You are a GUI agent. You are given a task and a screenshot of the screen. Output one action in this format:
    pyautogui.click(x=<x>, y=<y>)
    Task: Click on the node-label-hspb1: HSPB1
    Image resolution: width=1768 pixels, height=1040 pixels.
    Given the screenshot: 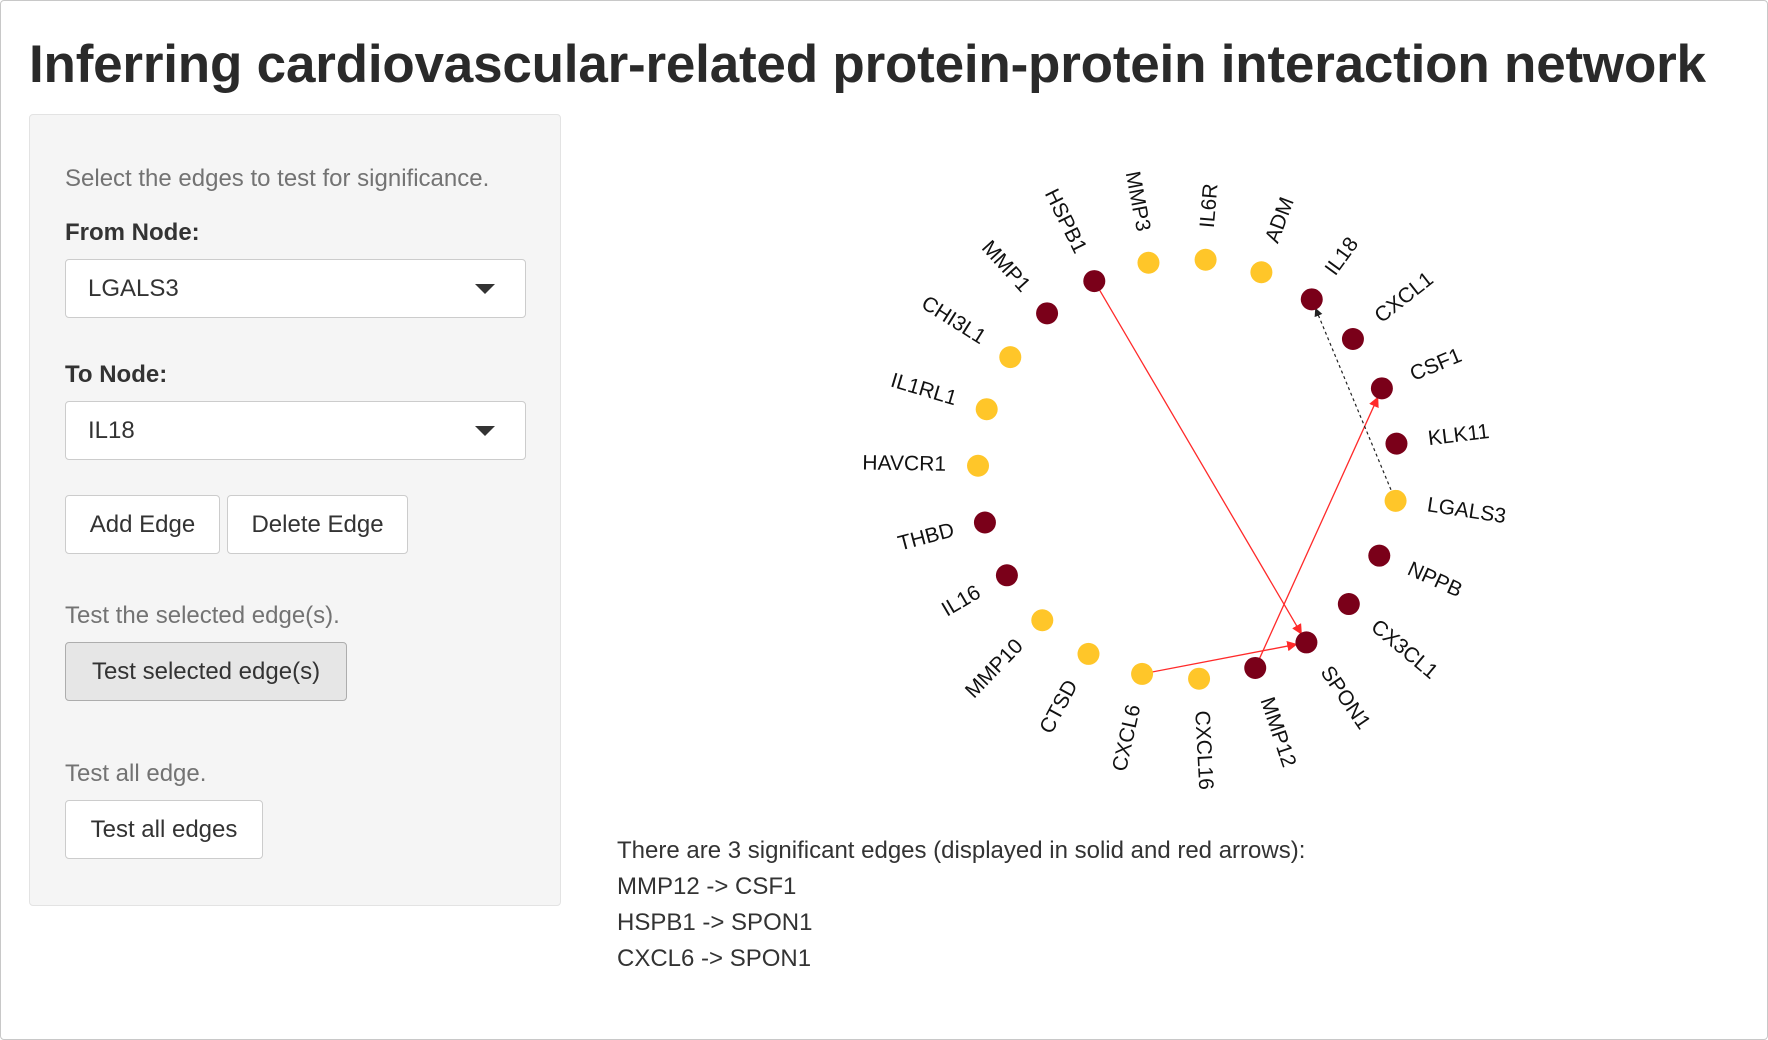 What is the action you would take?
    pyautogui.click(x=1065, y=221)
    